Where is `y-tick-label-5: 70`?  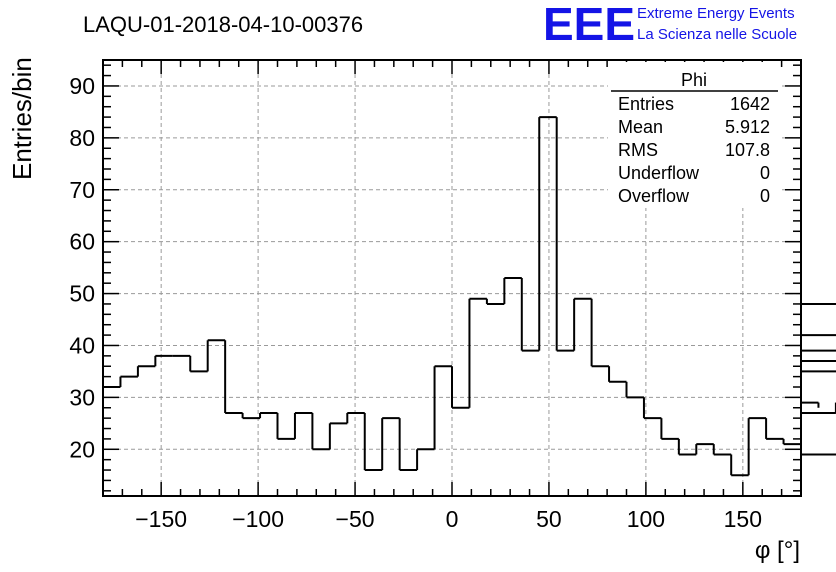
y-tick-label-5: 70 is located at coordinates (82, 190).